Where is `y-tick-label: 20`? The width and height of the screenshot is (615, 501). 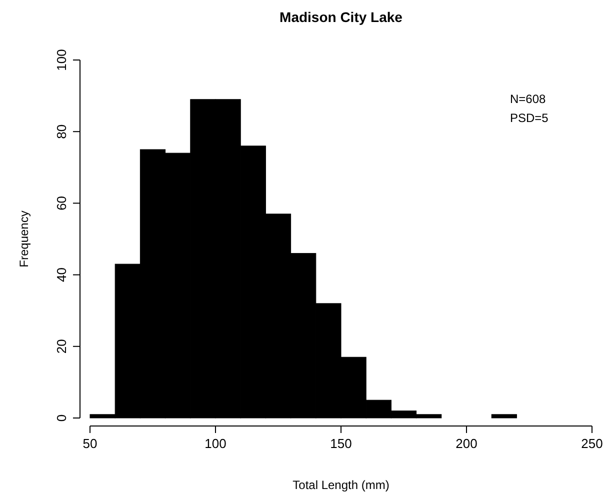
y-tick-label: 20 is located at coordinates (61, 346).